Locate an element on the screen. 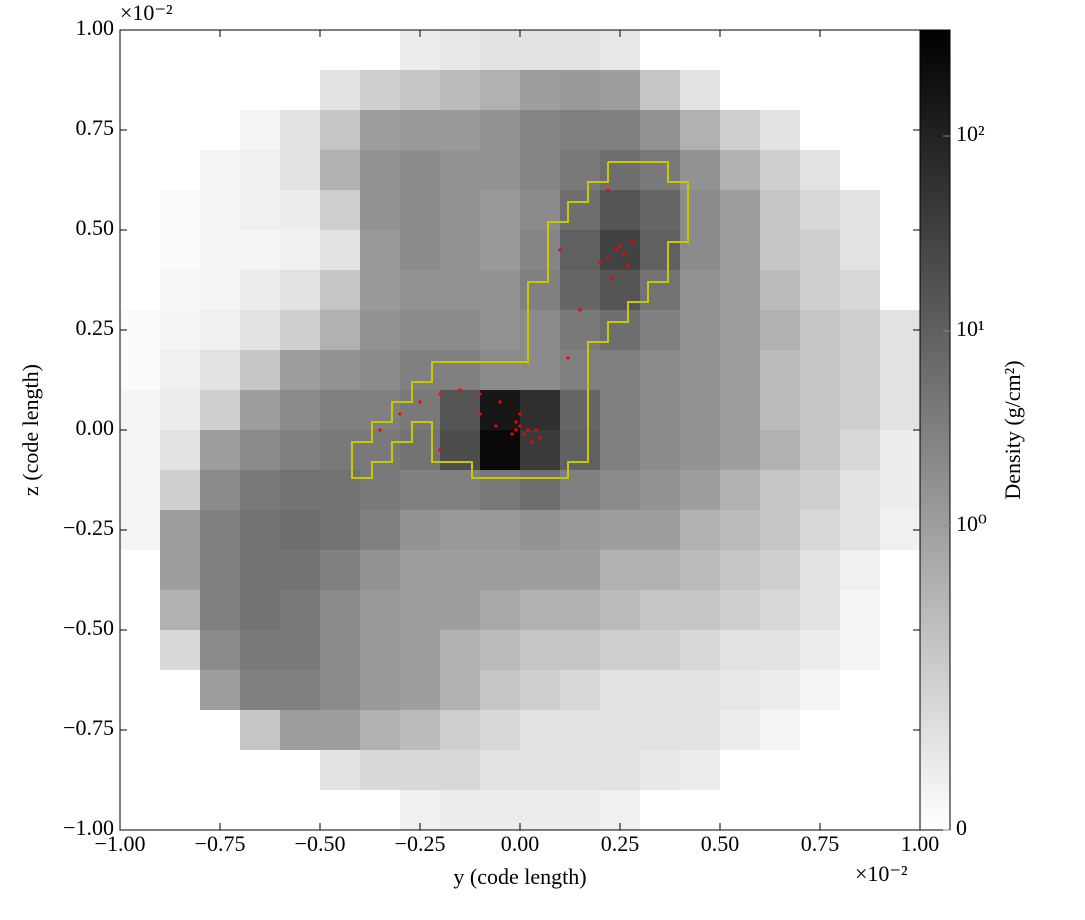 This screenshot has height=920, width=1085. colorbar-tick-label: 10¹ is located at coordinates (970, 328).